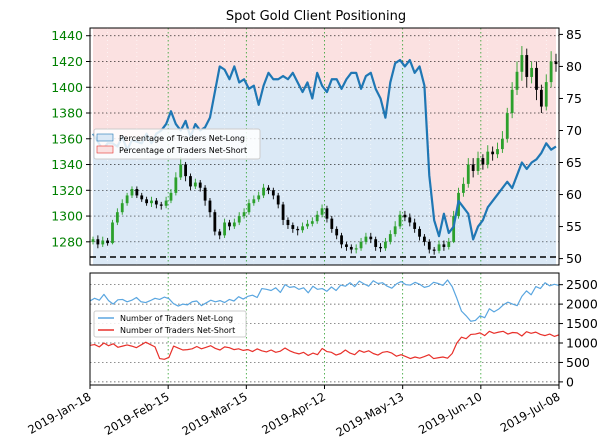 The width and height of the screenshot is (601, 441). Describe the element at coordinates (59, 412) in the screenshot. I see `date-tick-label: 2019-Jan-18` at that location.